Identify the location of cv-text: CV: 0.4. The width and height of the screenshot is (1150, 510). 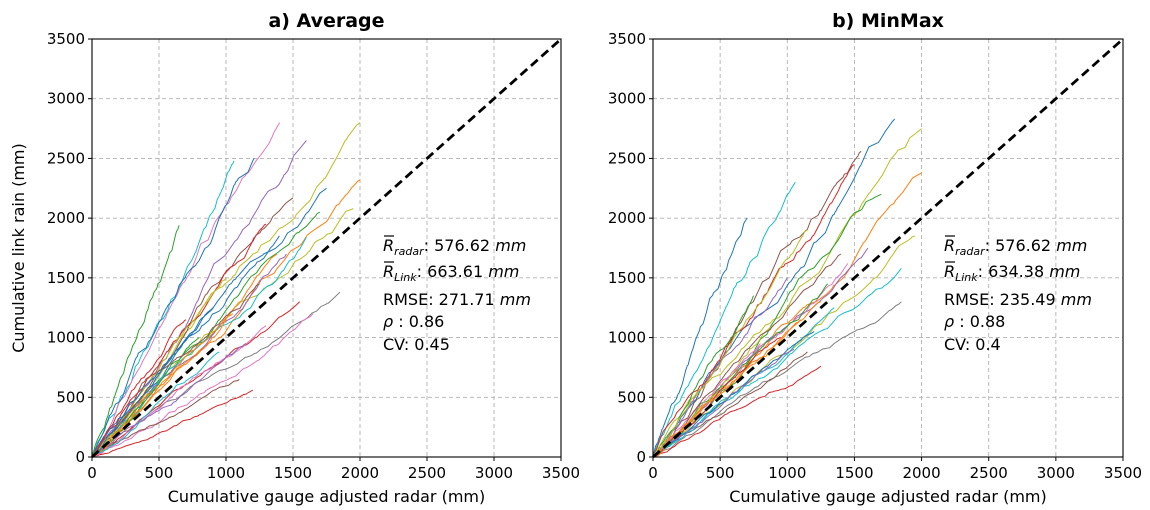
(972, 344).